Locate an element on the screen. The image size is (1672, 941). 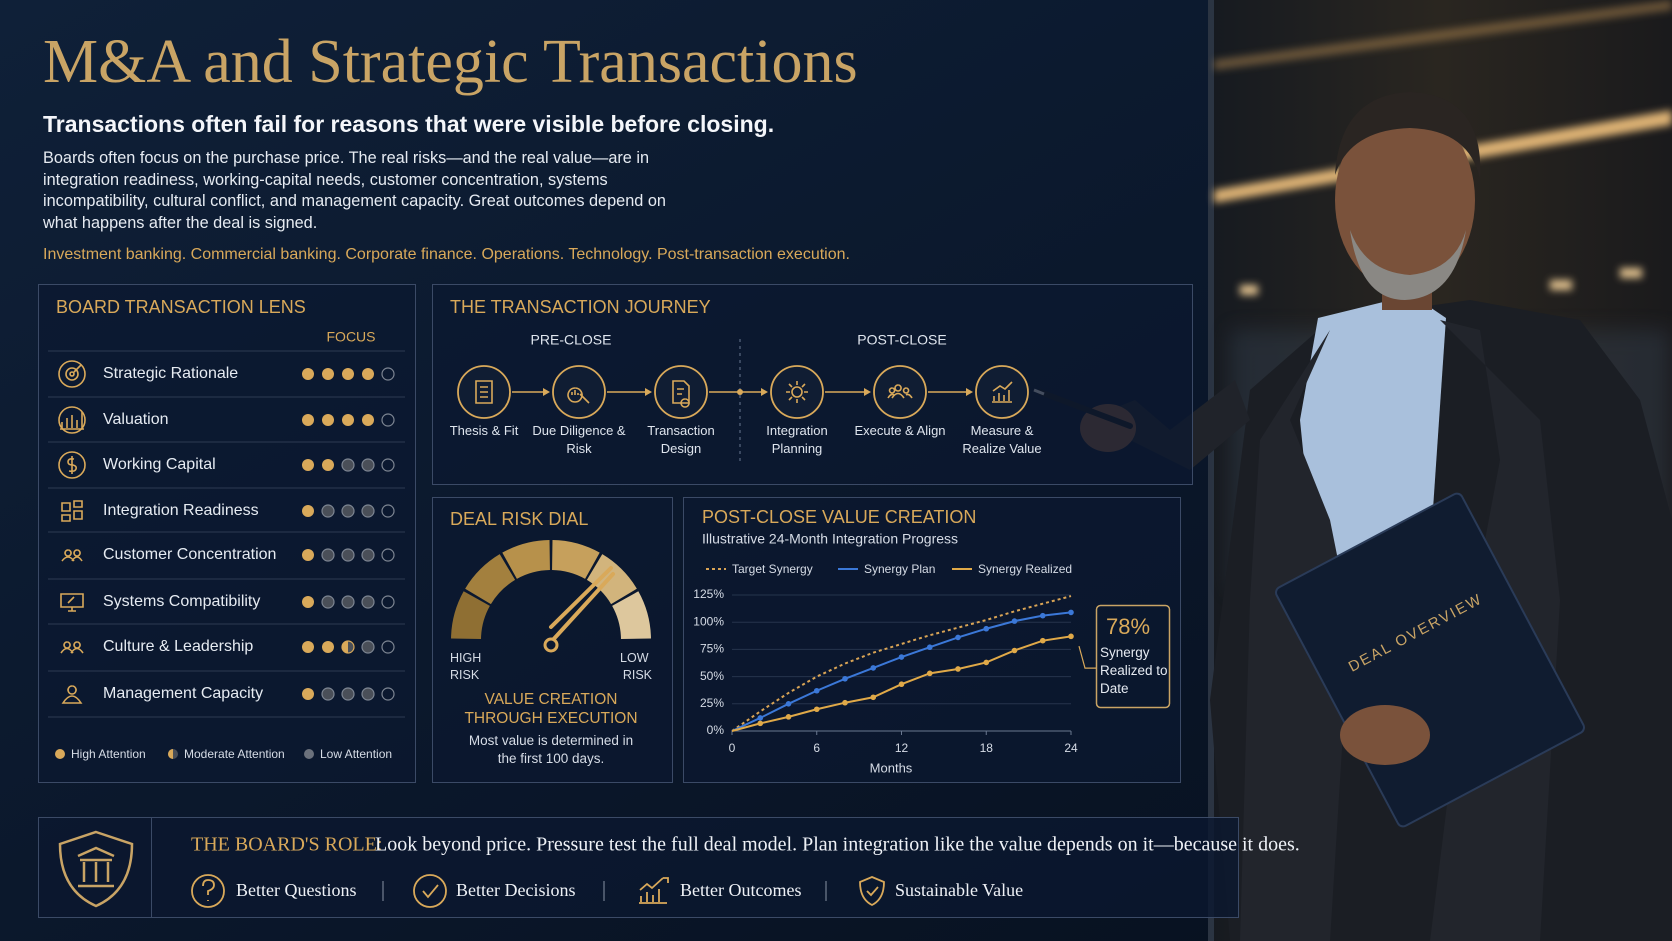
row-label: Customer Concentration is located at coordinates (189, 554).